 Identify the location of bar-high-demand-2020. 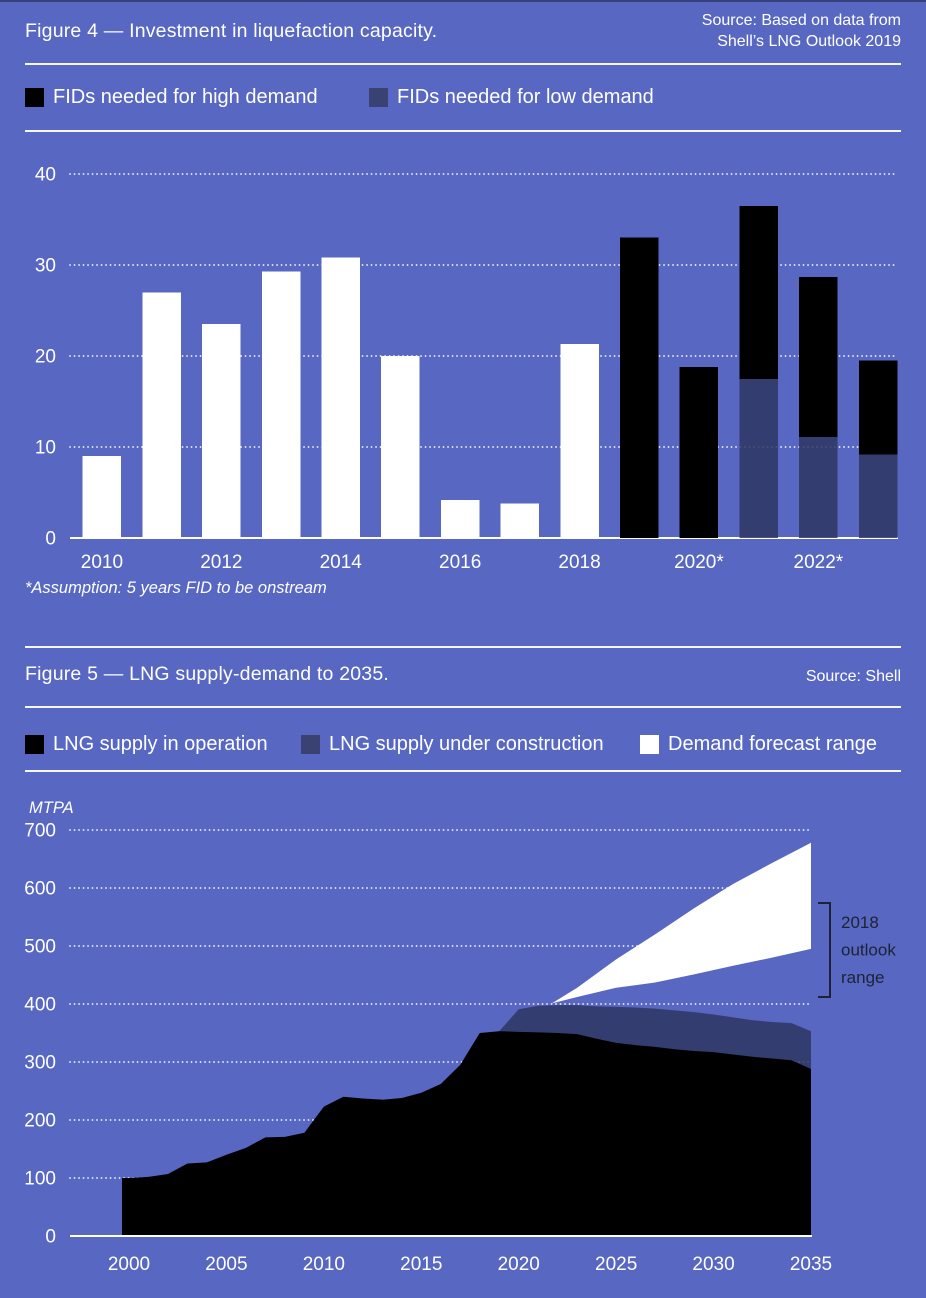
(699, 452).